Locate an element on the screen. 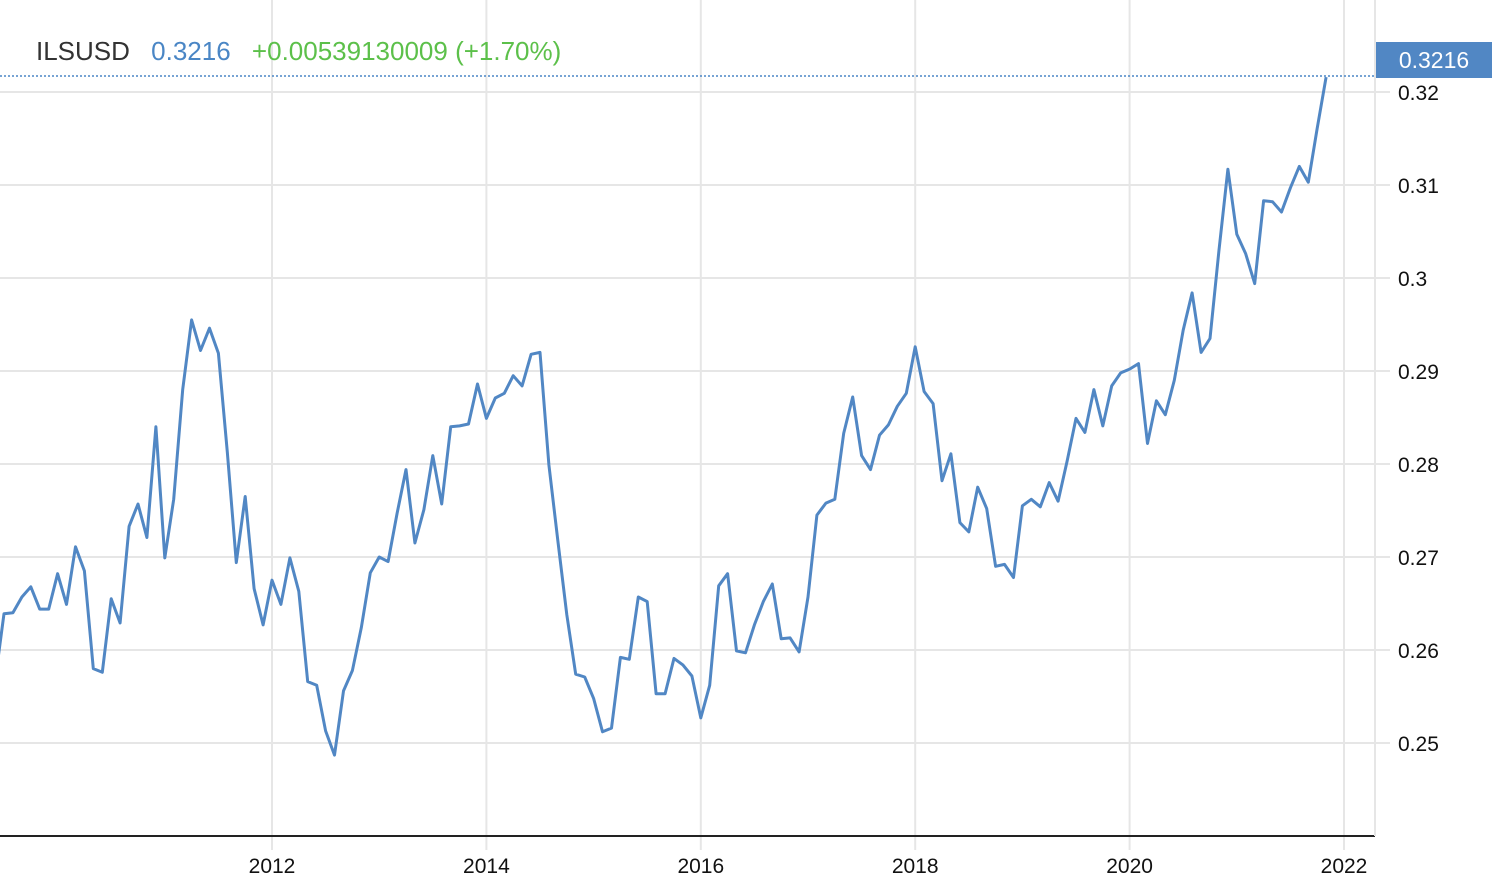 The height and width of the screenshot is (888, 1492). x-tick-label: 2022 is located at coordinates (1344, 866).